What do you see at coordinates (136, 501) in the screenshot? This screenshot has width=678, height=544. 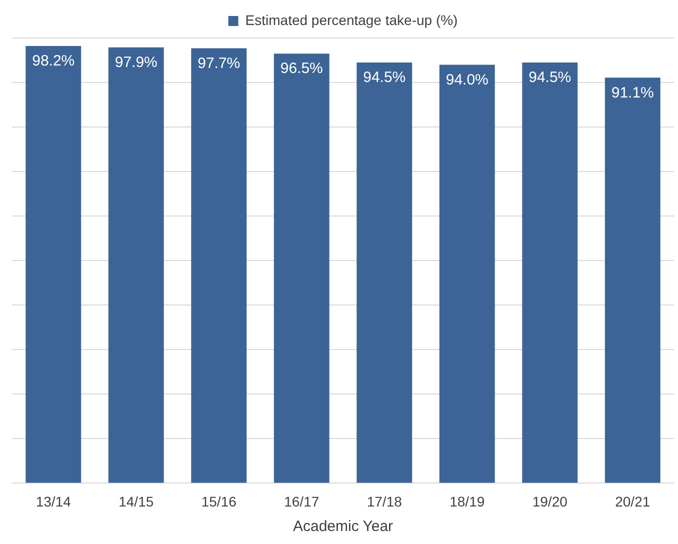 I see `x-tick-label: 14/15` at bounding box center [136, 501].